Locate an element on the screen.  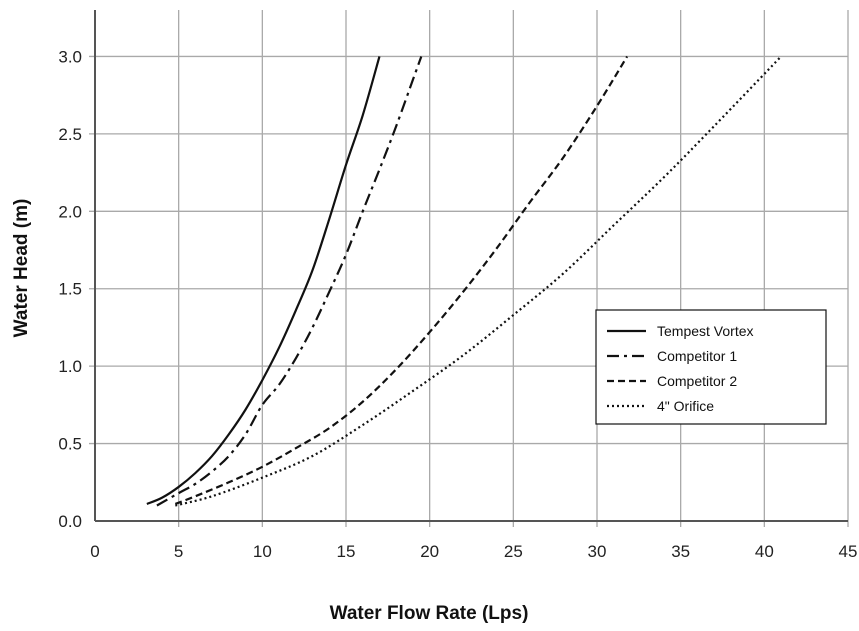
y-tick-label: 1.0 is located at coordinates (70, 366).